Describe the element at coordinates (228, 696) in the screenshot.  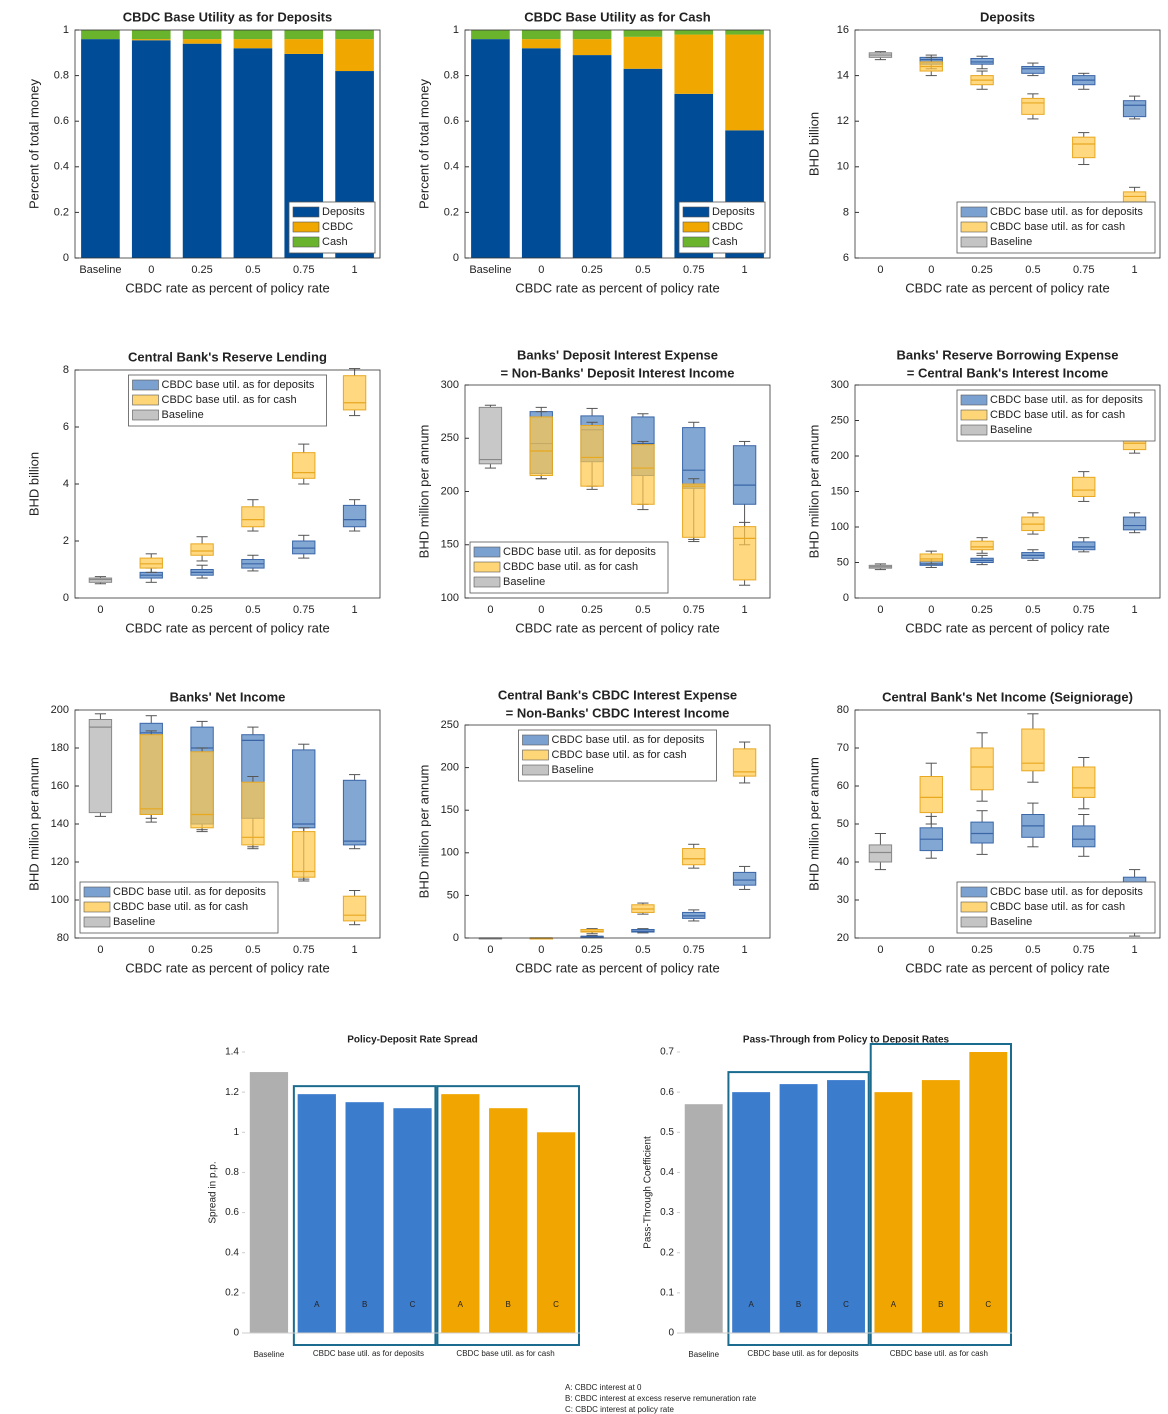
I see `chart-title: Banks' Net Income` at that location.